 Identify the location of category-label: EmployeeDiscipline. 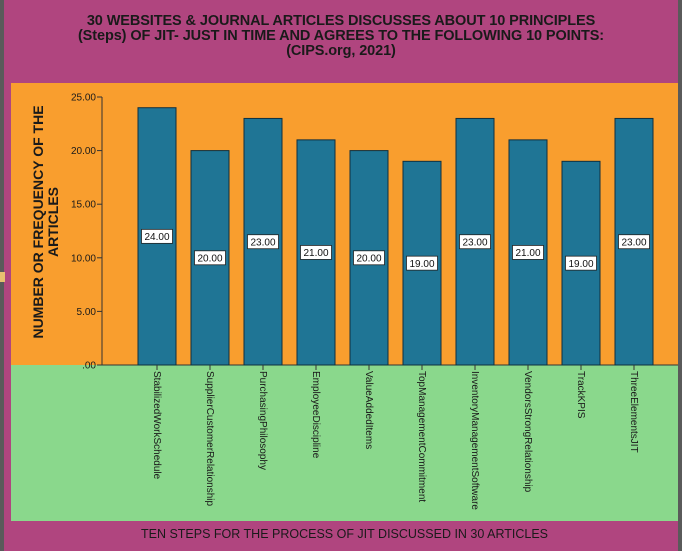
(315, 415).